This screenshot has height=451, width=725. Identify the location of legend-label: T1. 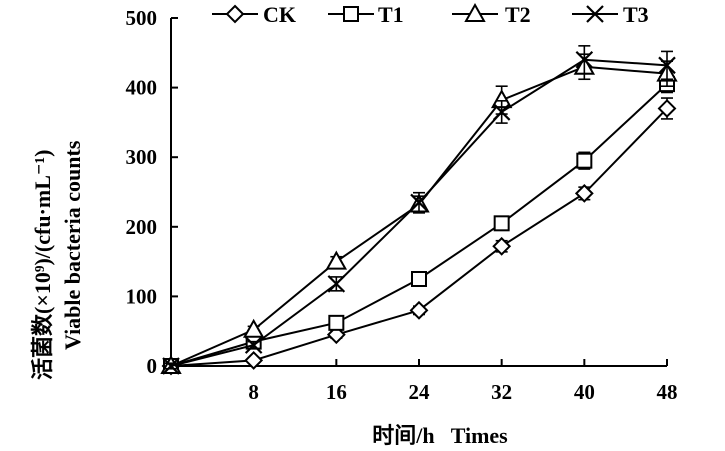
(391, 14).